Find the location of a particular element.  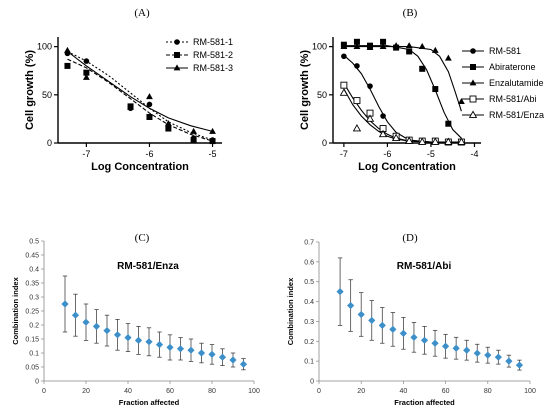

y-tick-label: 0.4 is located at coordinates (309, 302).